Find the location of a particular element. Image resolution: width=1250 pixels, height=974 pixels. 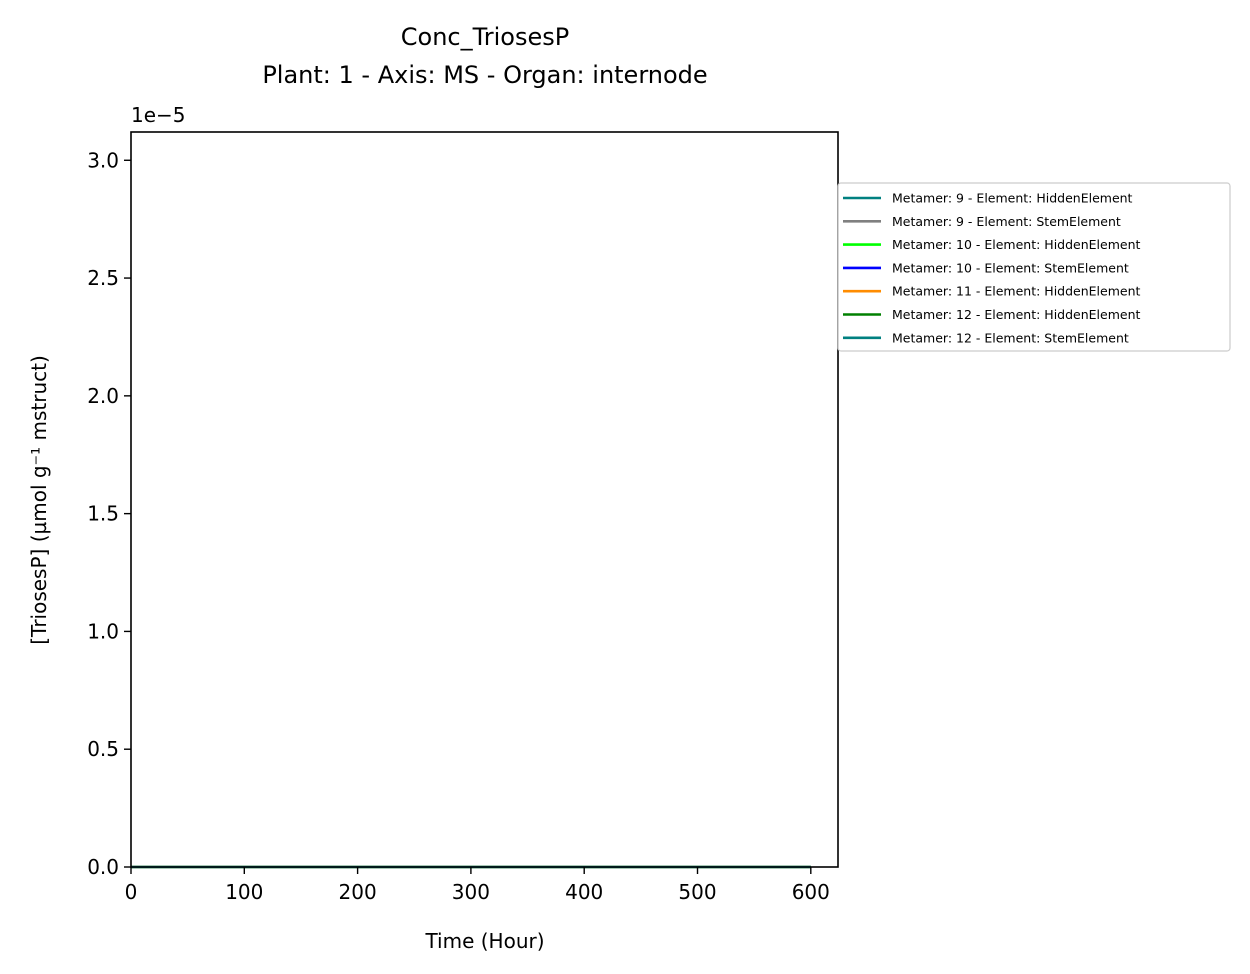

legend-label: Metamer: 9 - Element: HiddenElement is located at coordinates (1012, 198).